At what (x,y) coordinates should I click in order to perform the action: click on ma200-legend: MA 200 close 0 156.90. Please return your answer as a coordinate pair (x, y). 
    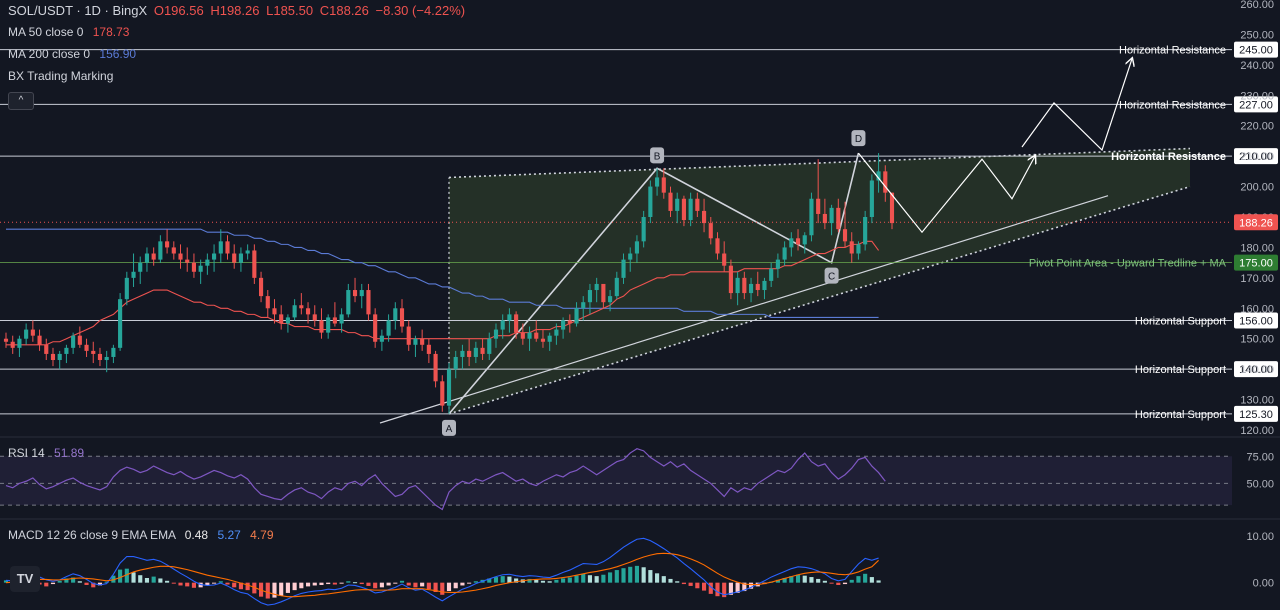
    Looking at the image, I should click on (72, 54).